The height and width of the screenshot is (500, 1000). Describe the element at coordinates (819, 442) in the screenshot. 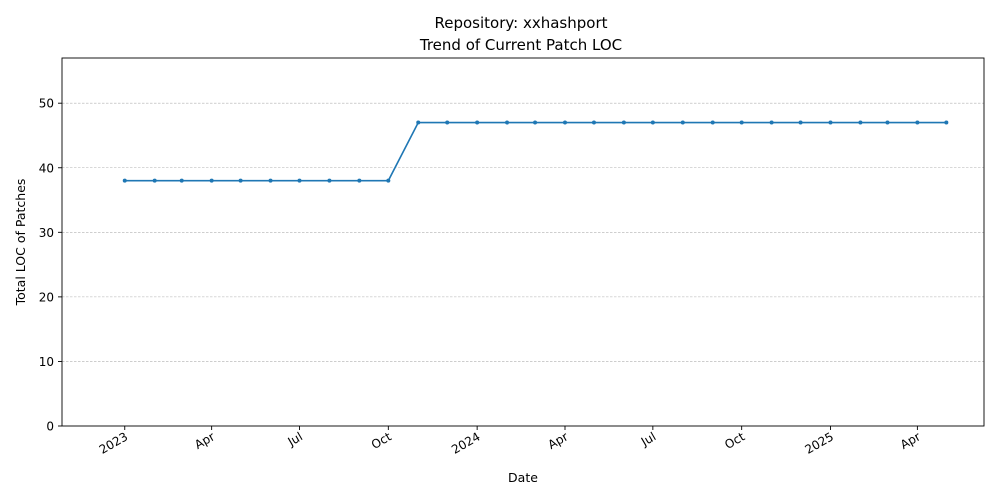

I see `x-tick-label: 2025` at that location.